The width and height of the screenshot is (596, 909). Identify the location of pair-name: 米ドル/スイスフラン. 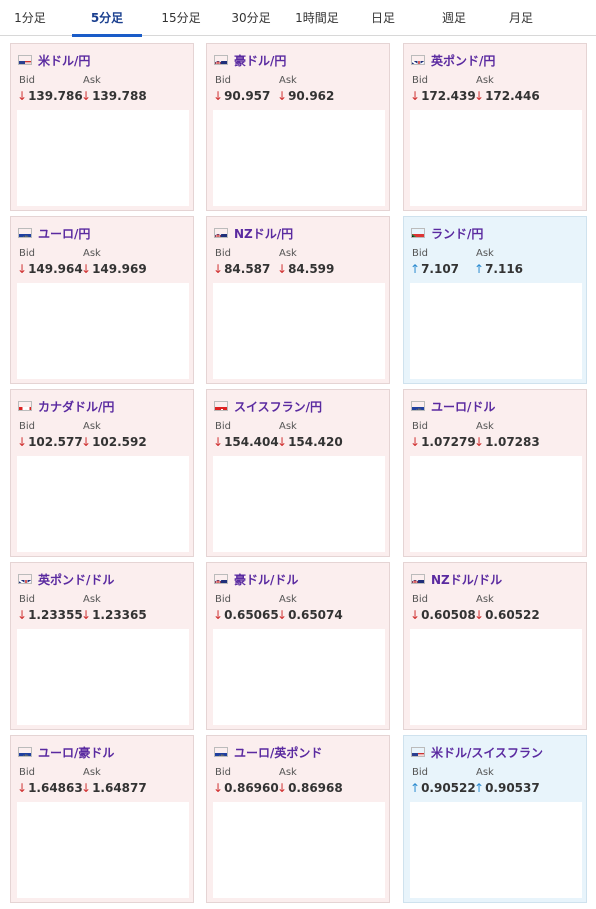
(487, 752).